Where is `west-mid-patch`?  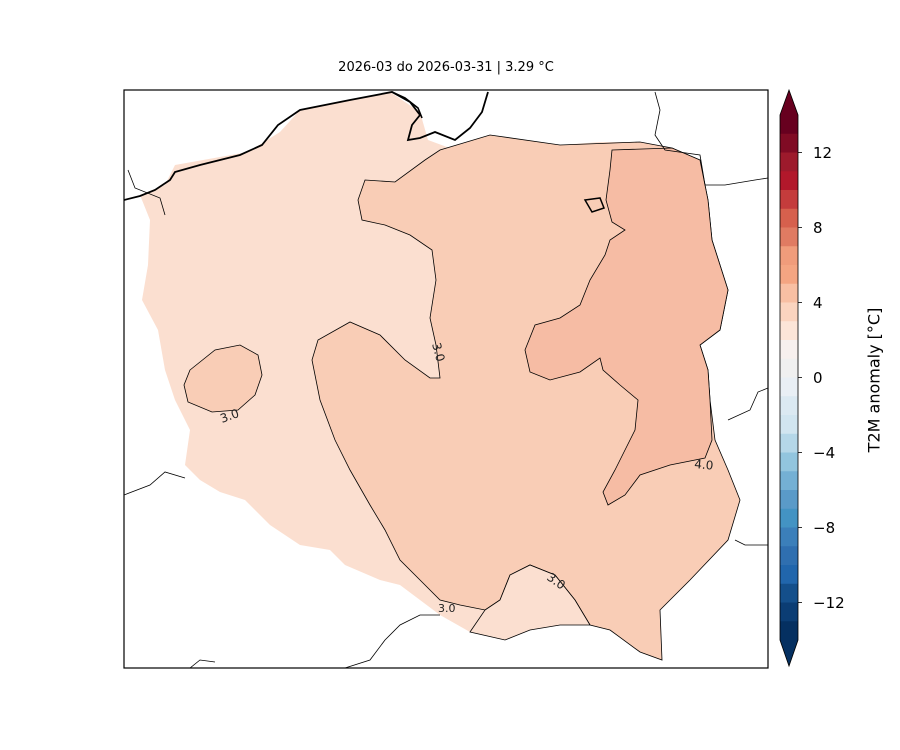
west-mid-patch is located at coordinates (223, 378).